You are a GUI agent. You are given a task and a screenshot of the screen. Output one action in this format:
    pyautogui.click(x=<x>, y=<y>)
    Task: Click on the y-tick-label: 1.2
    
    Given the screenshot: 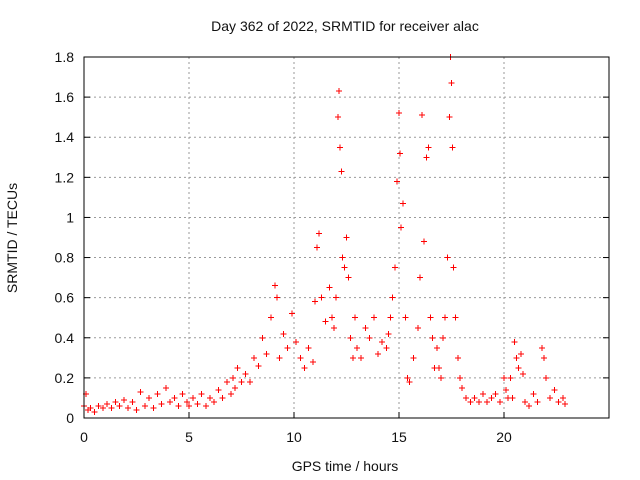 What is the action you would take?
    pyautogui.click(x=65, y=177)
    